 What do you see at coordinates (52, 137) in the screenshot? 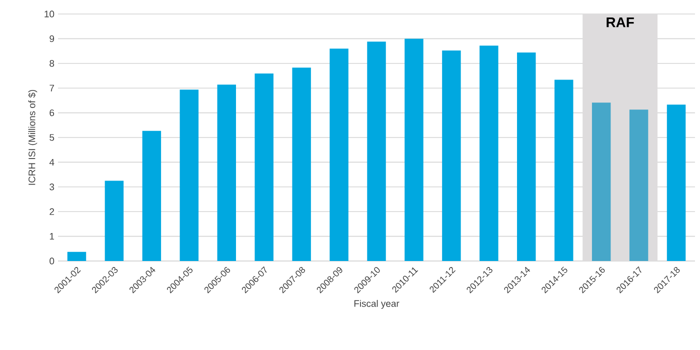
I see `y-tick-label: 5` at bounding box center [52, 137].